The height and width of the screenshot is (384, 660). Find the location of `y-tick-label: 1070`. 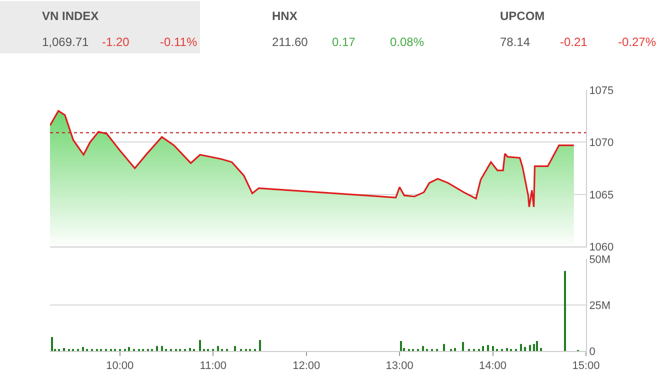

y-tick-label: 1070 is located at coordinates (601, 143).